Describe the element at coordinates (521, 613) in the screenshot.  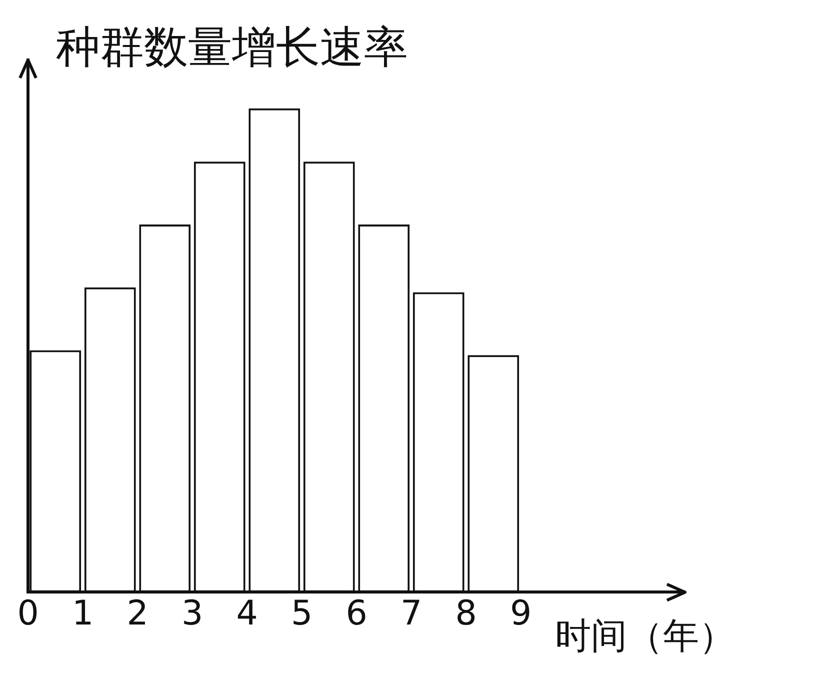
I see `x-tick-label: 9` at that location.